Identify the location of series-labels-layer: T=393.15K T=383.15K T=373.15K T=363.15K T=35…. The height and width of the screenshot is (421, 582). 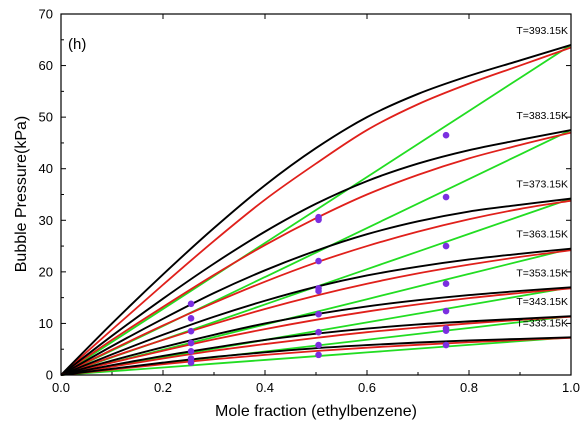
(542, 177).